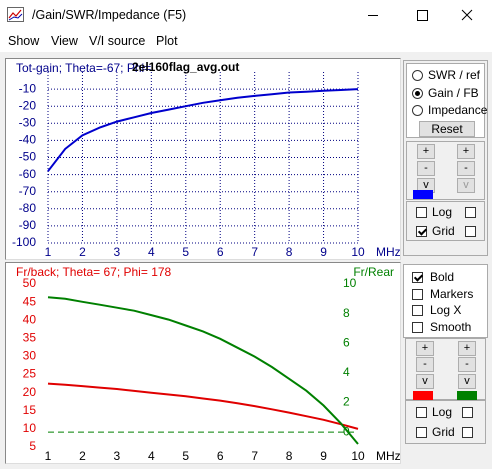  What do you see at coordinates (28, 174) in the screenshot?
I see `y-tick-label: -60` at bounding box center [28, 174].